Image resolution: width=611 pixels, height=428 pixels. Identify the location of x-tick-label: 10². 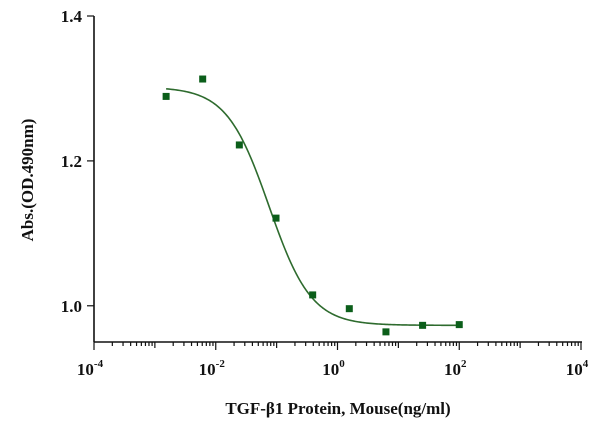
(455, 368).